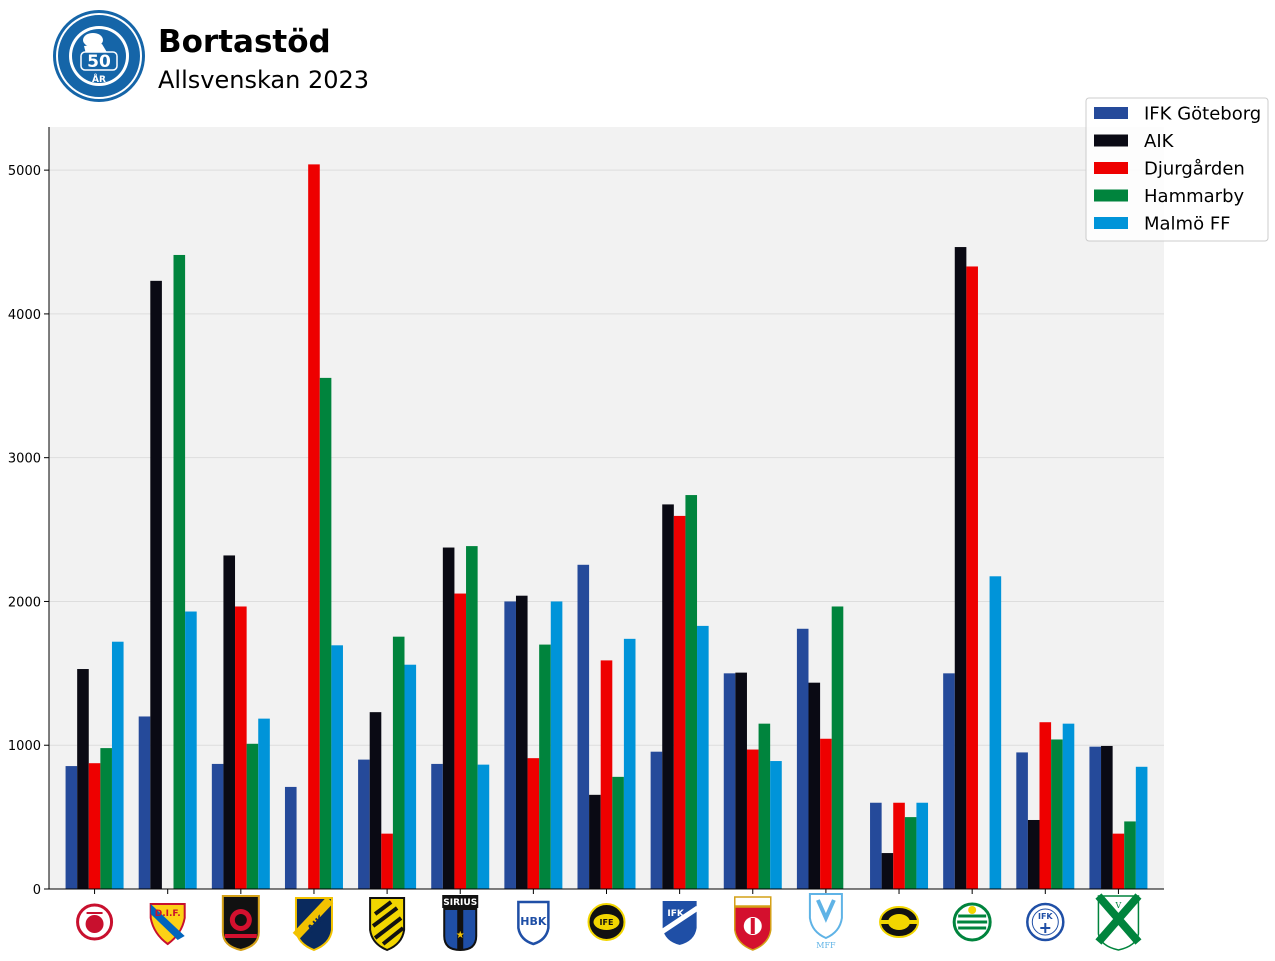  Describe the element at coordinates (95, 922) in the screenshot. I see `kalmar-ff-crest-icon` at that location.